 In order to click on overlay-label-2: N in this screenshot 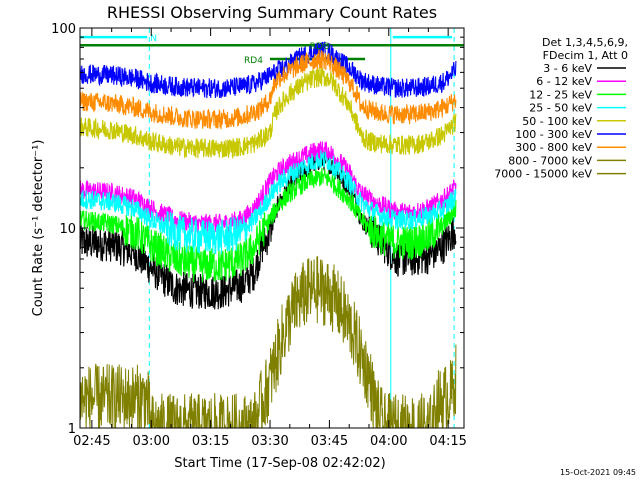, I will do `click(153, 39)`.